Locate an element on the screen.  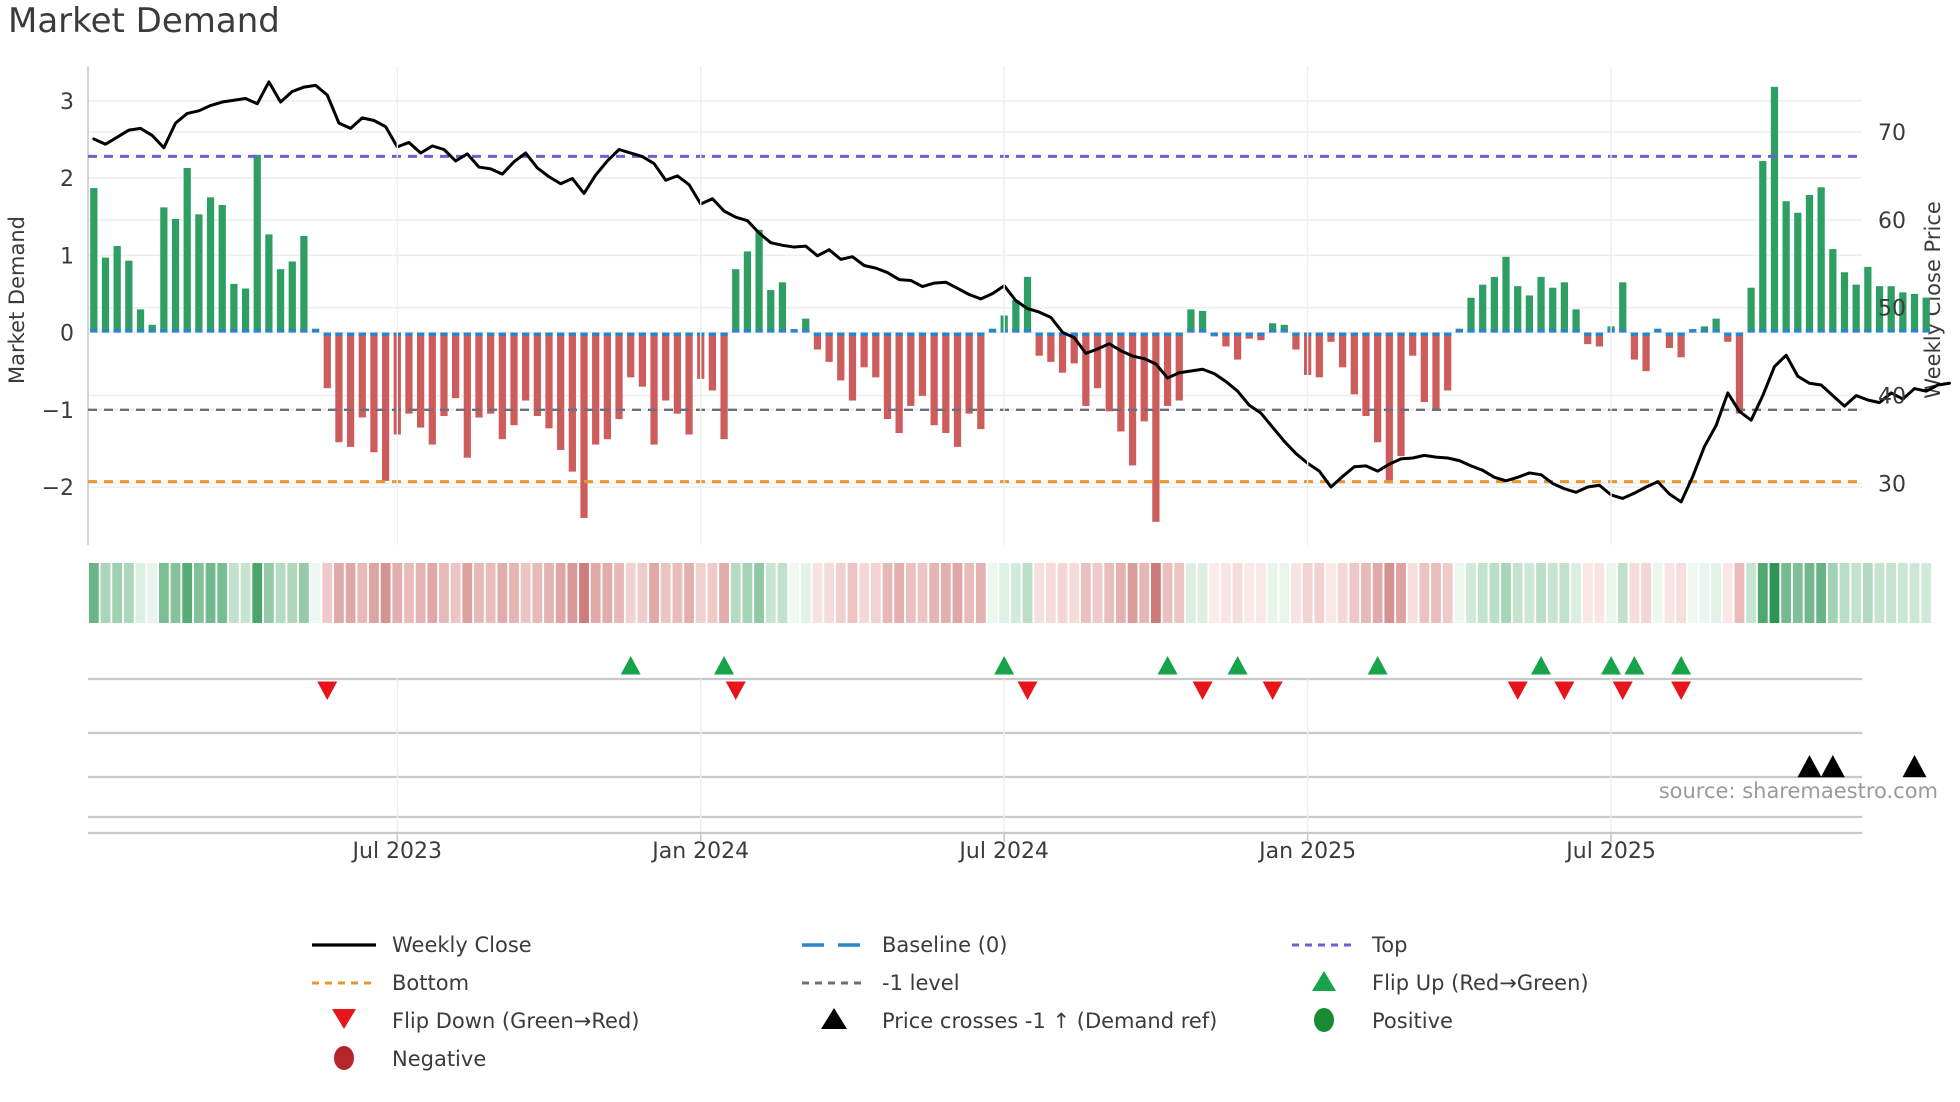
legend-item: Negative is located at coordinates (410, 1058).